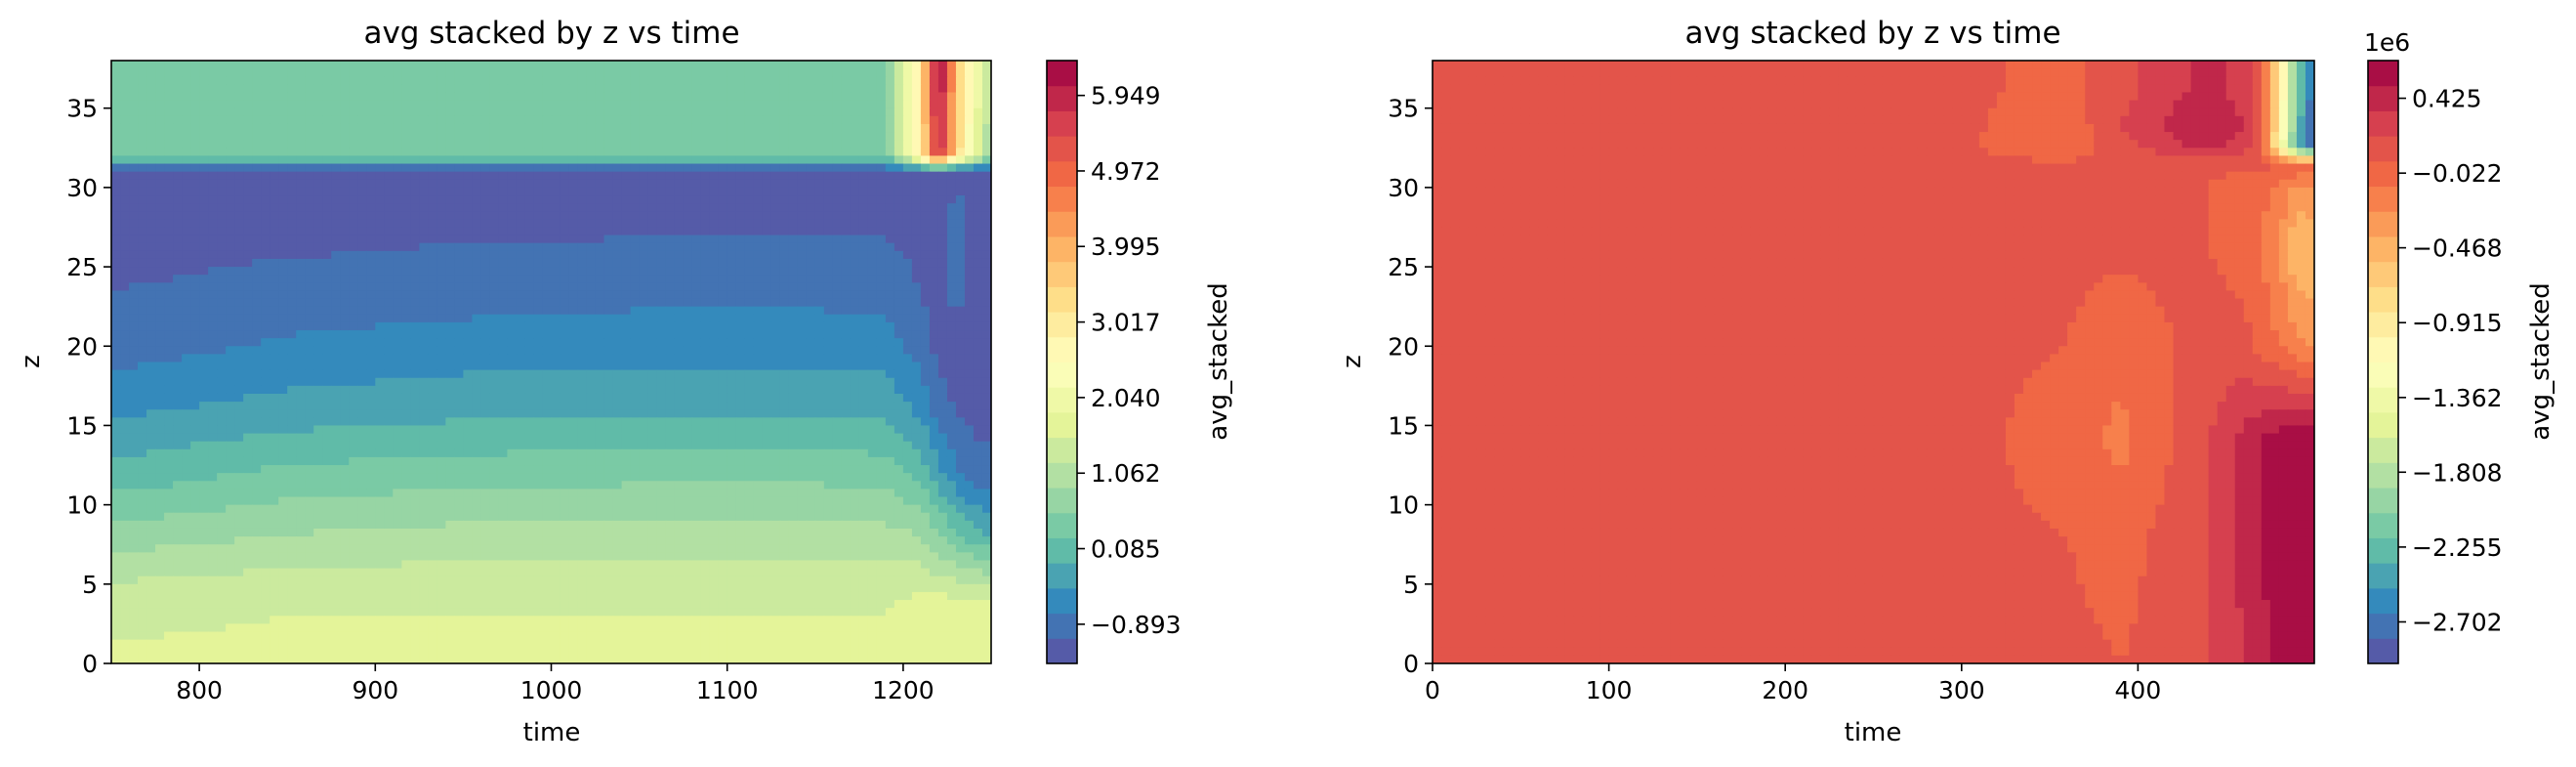 The height and width of the screenshot is (767, 2576). What do you see at coordinates (727, 690) in the screenshot?
I see `x-tick-label: 1100` at bounding box center [727, 690].